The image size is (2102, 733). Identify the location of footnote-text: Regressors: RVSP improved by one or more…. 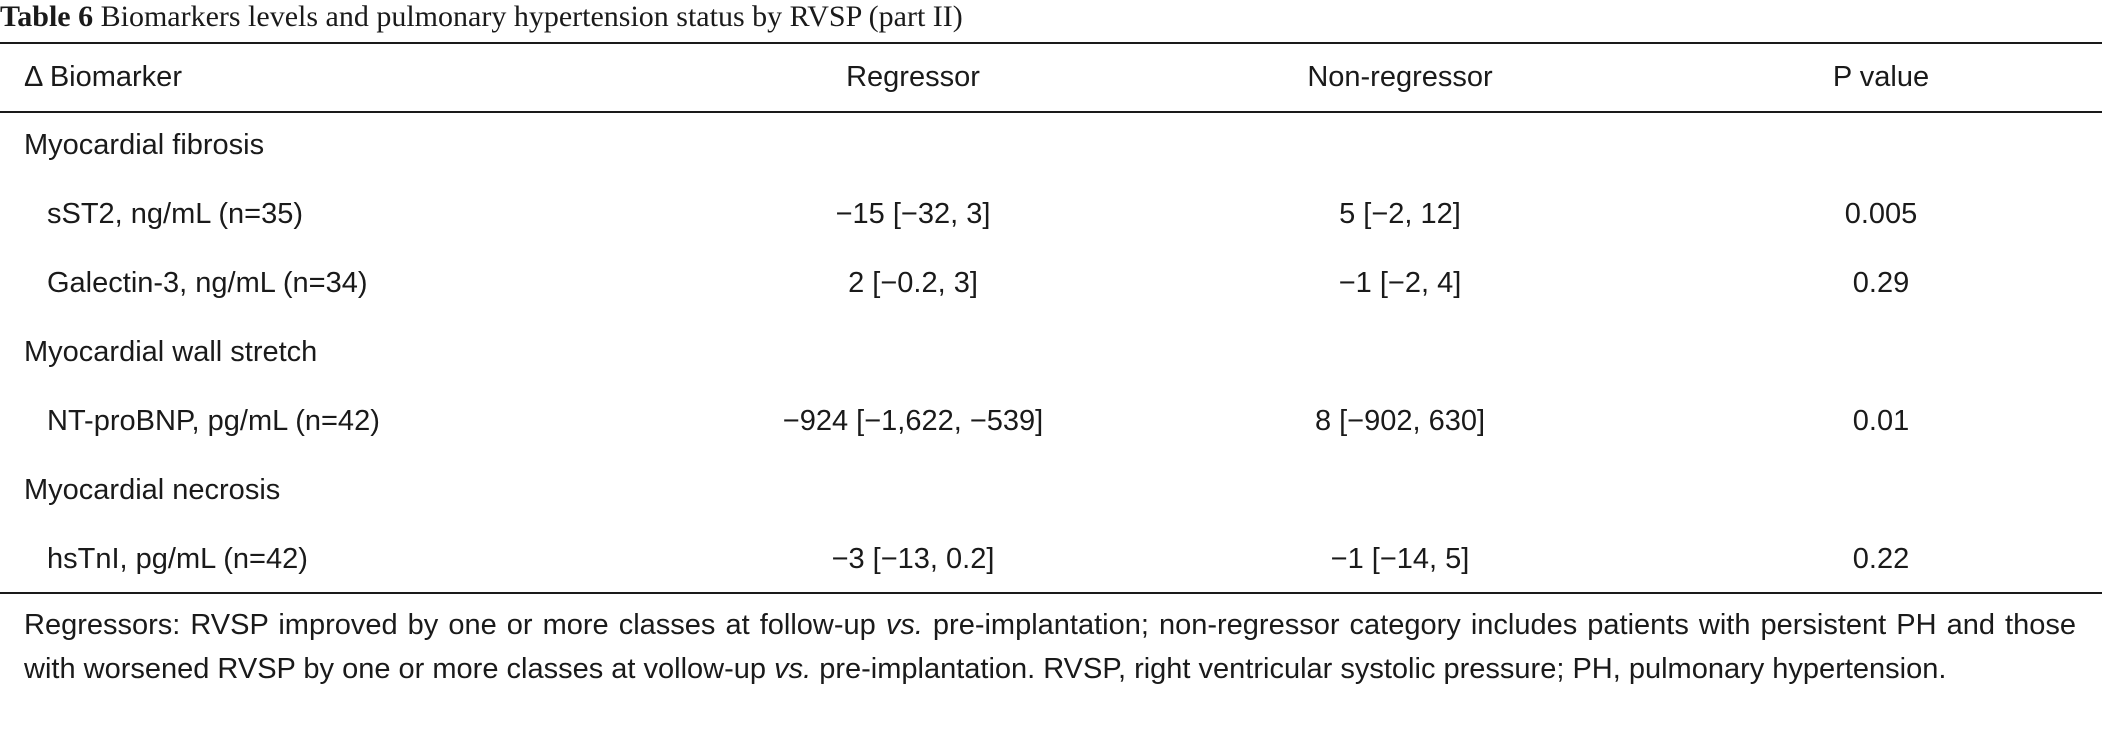
(455, 625).